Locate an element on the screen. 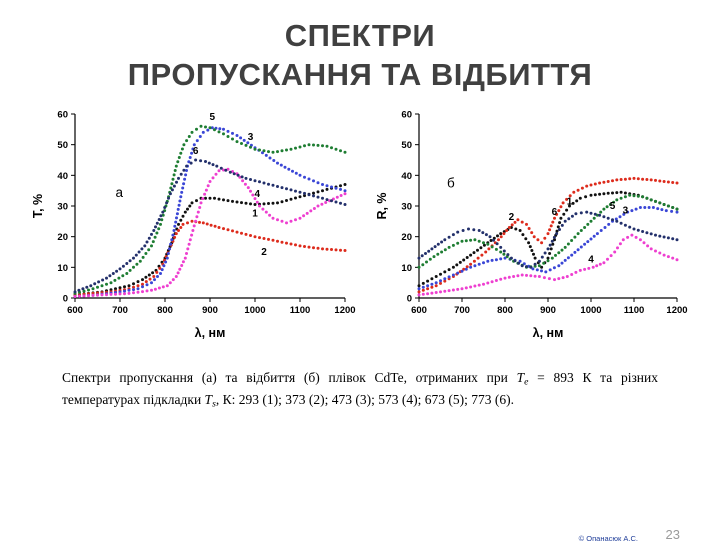 The height and width of the screenshot is (556, 720). curve-label-2: 2 is located at coordinates (512, 217).